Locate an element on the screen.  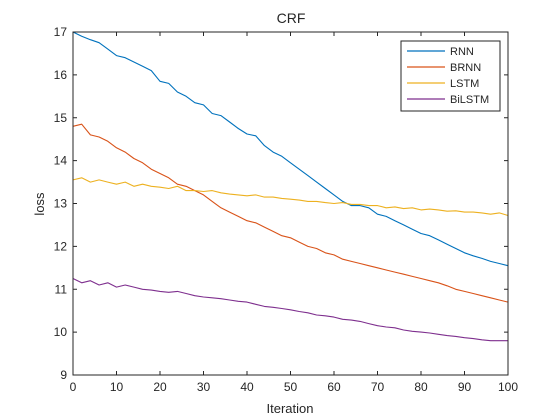
x-tick-label: 0 is located at coordinates (73, 387).